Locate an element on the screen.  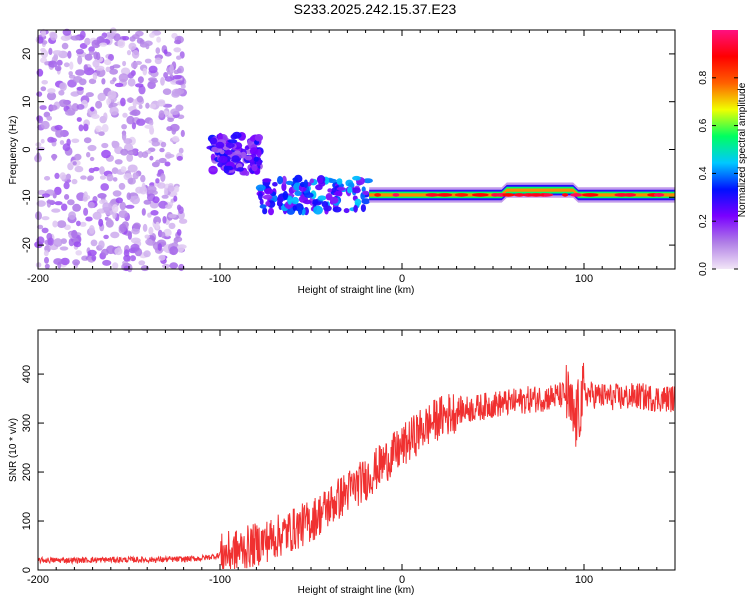
colorbar-tick-label: 0.4 is located at coordinates (703, 173).